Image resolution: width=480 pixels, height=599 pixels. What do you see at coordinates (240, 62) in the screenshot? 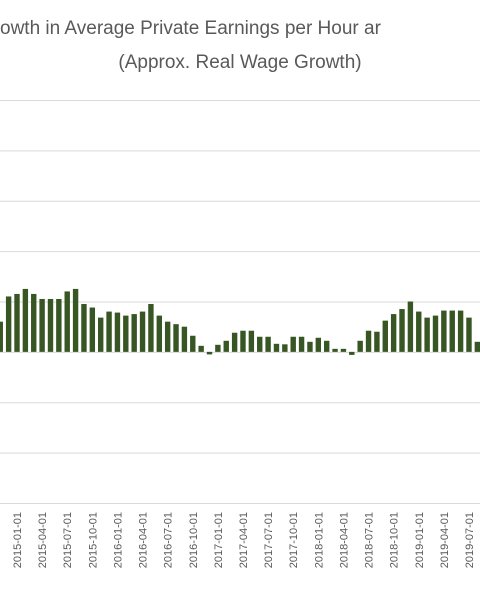
I see `chart-subtitle: (Approx. Real Wage Growth)` at bounding box center [240, 62].